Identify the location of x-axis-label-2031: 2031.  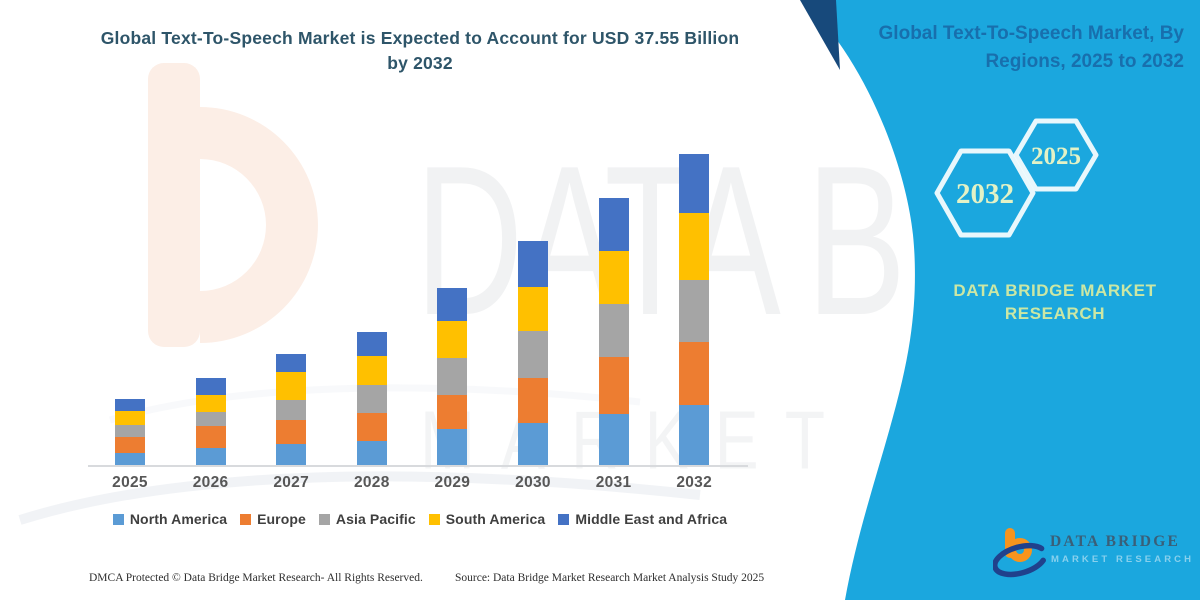
(613, 482).